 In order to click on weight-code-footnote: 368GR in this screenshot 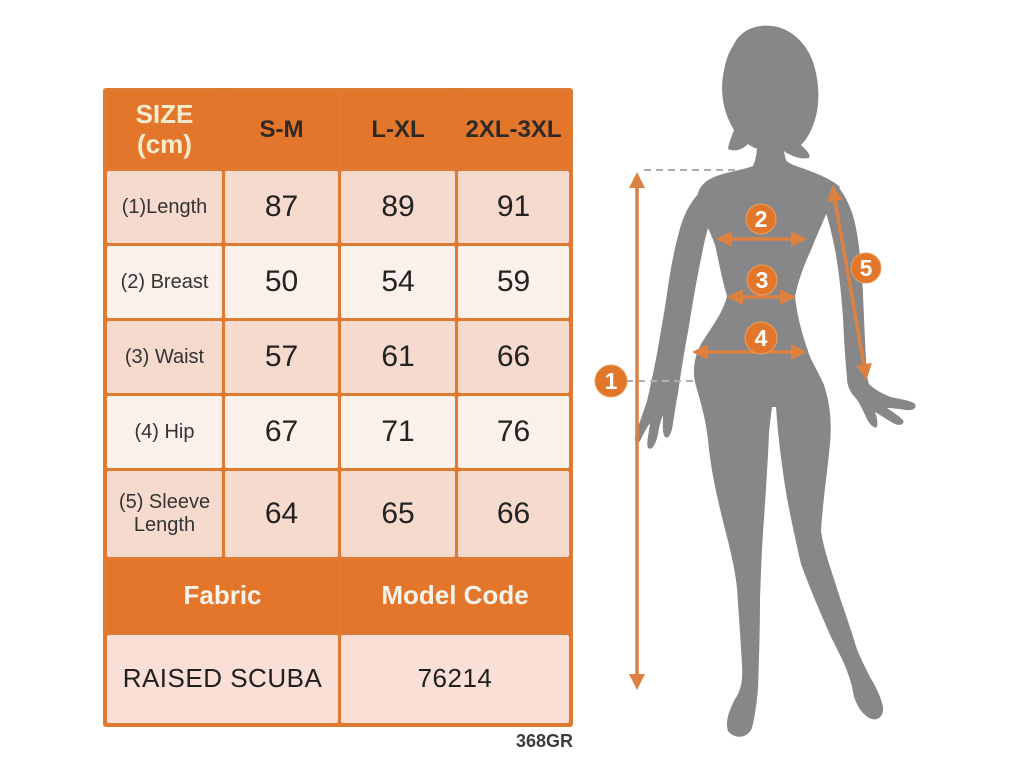, I will do `click(544, 741)`.